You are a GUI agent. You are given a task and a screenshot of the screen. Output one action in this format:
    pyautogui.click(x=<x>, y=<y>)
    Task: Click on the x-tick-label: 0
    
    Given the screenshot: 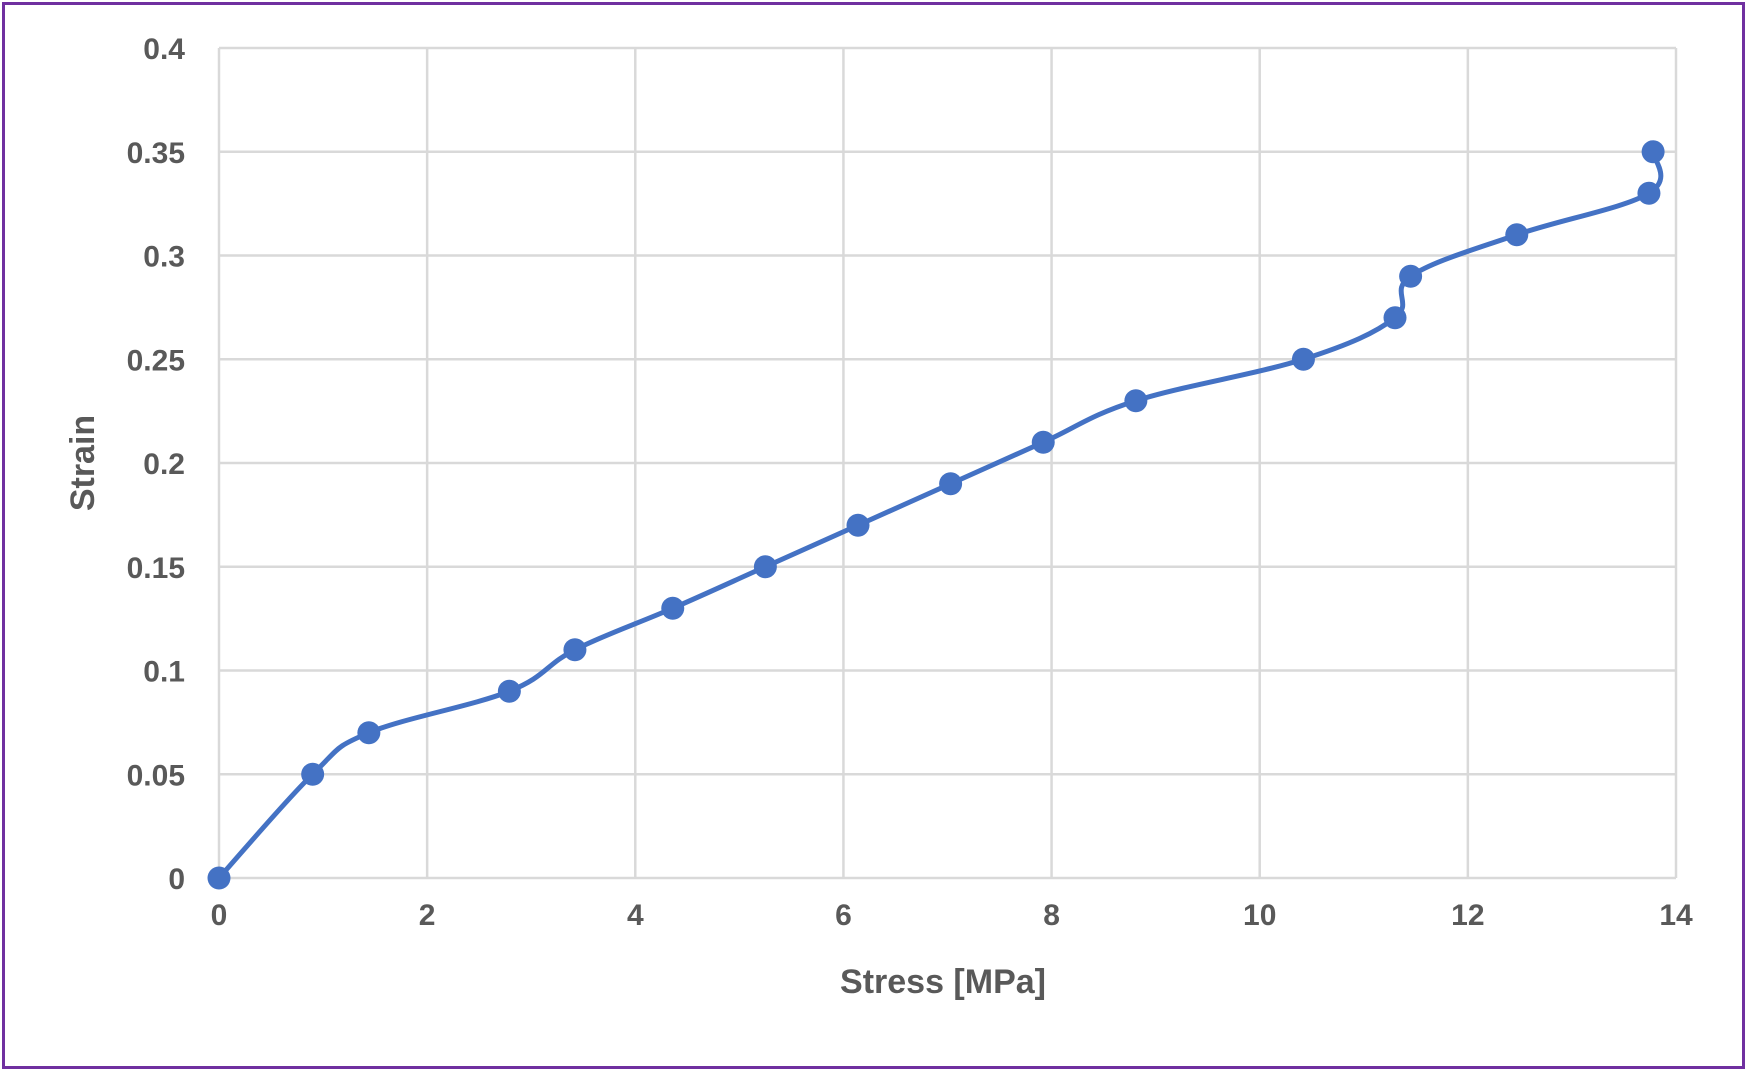 What is the action you would take?
    pyautogui.click(x=219, y=915)
    